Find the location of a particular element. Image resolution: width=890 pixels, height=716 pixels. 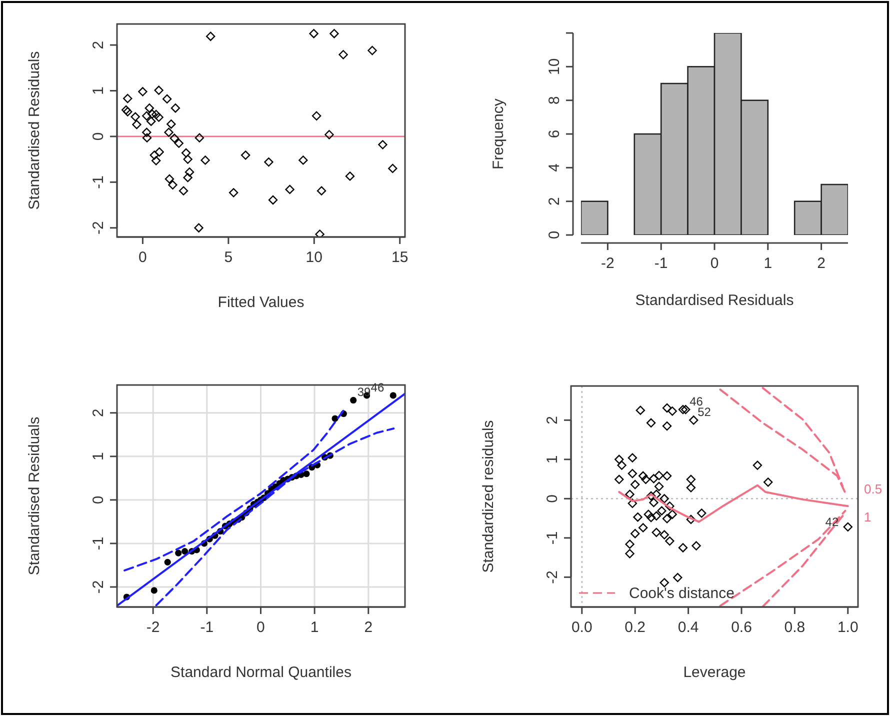

x-axis-title: Fitted Values is located at coordinates (261, 302).